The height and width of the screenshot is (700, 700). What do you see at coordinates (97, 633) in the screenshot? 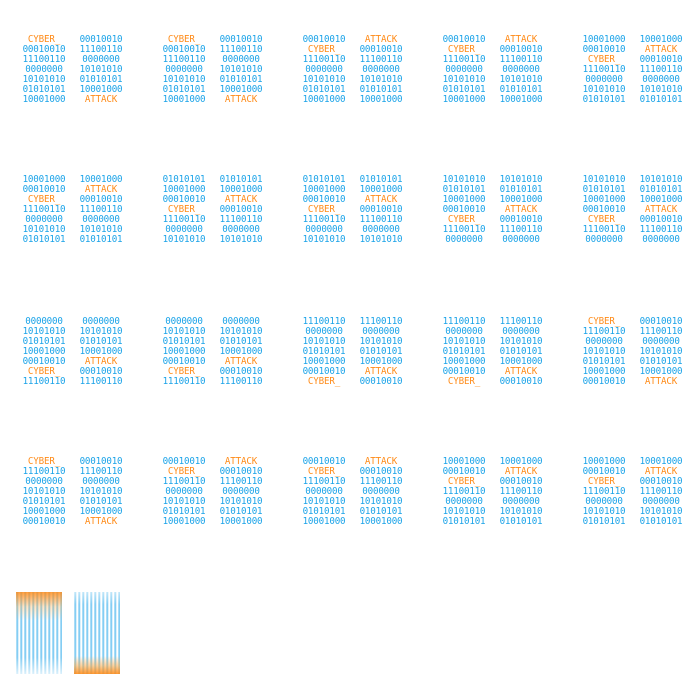
I see `stream-glow` at bounding box center [97, 633].